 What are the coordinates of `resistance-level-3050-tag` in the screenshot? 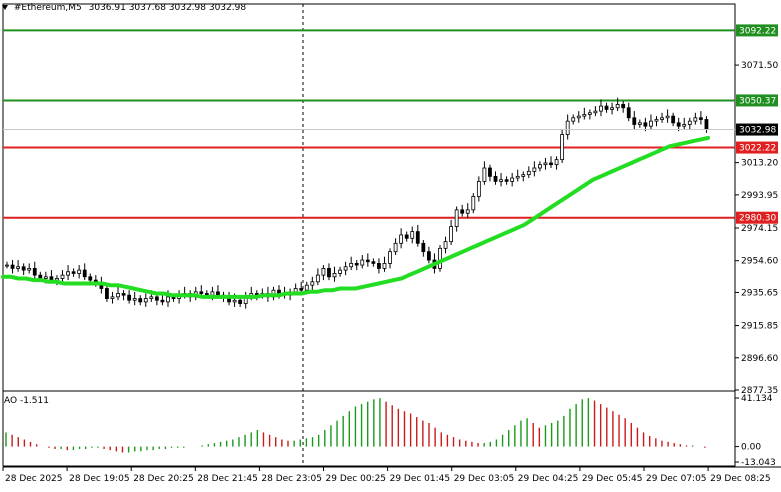 It's located at (757, 100).